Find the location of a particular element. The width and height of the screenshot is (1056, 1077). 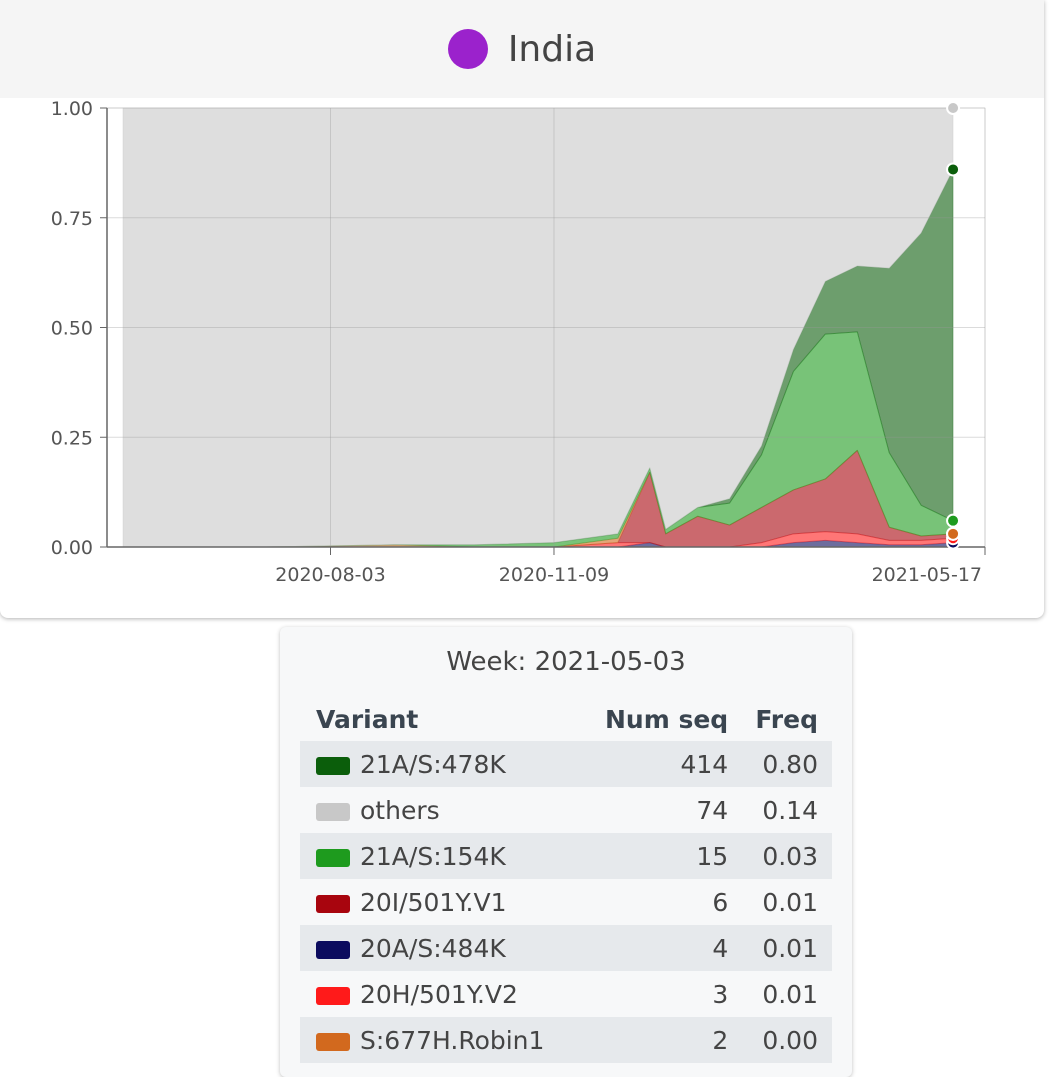

variant-cell: 21A/S:154K is located at coordinates (441, 856).